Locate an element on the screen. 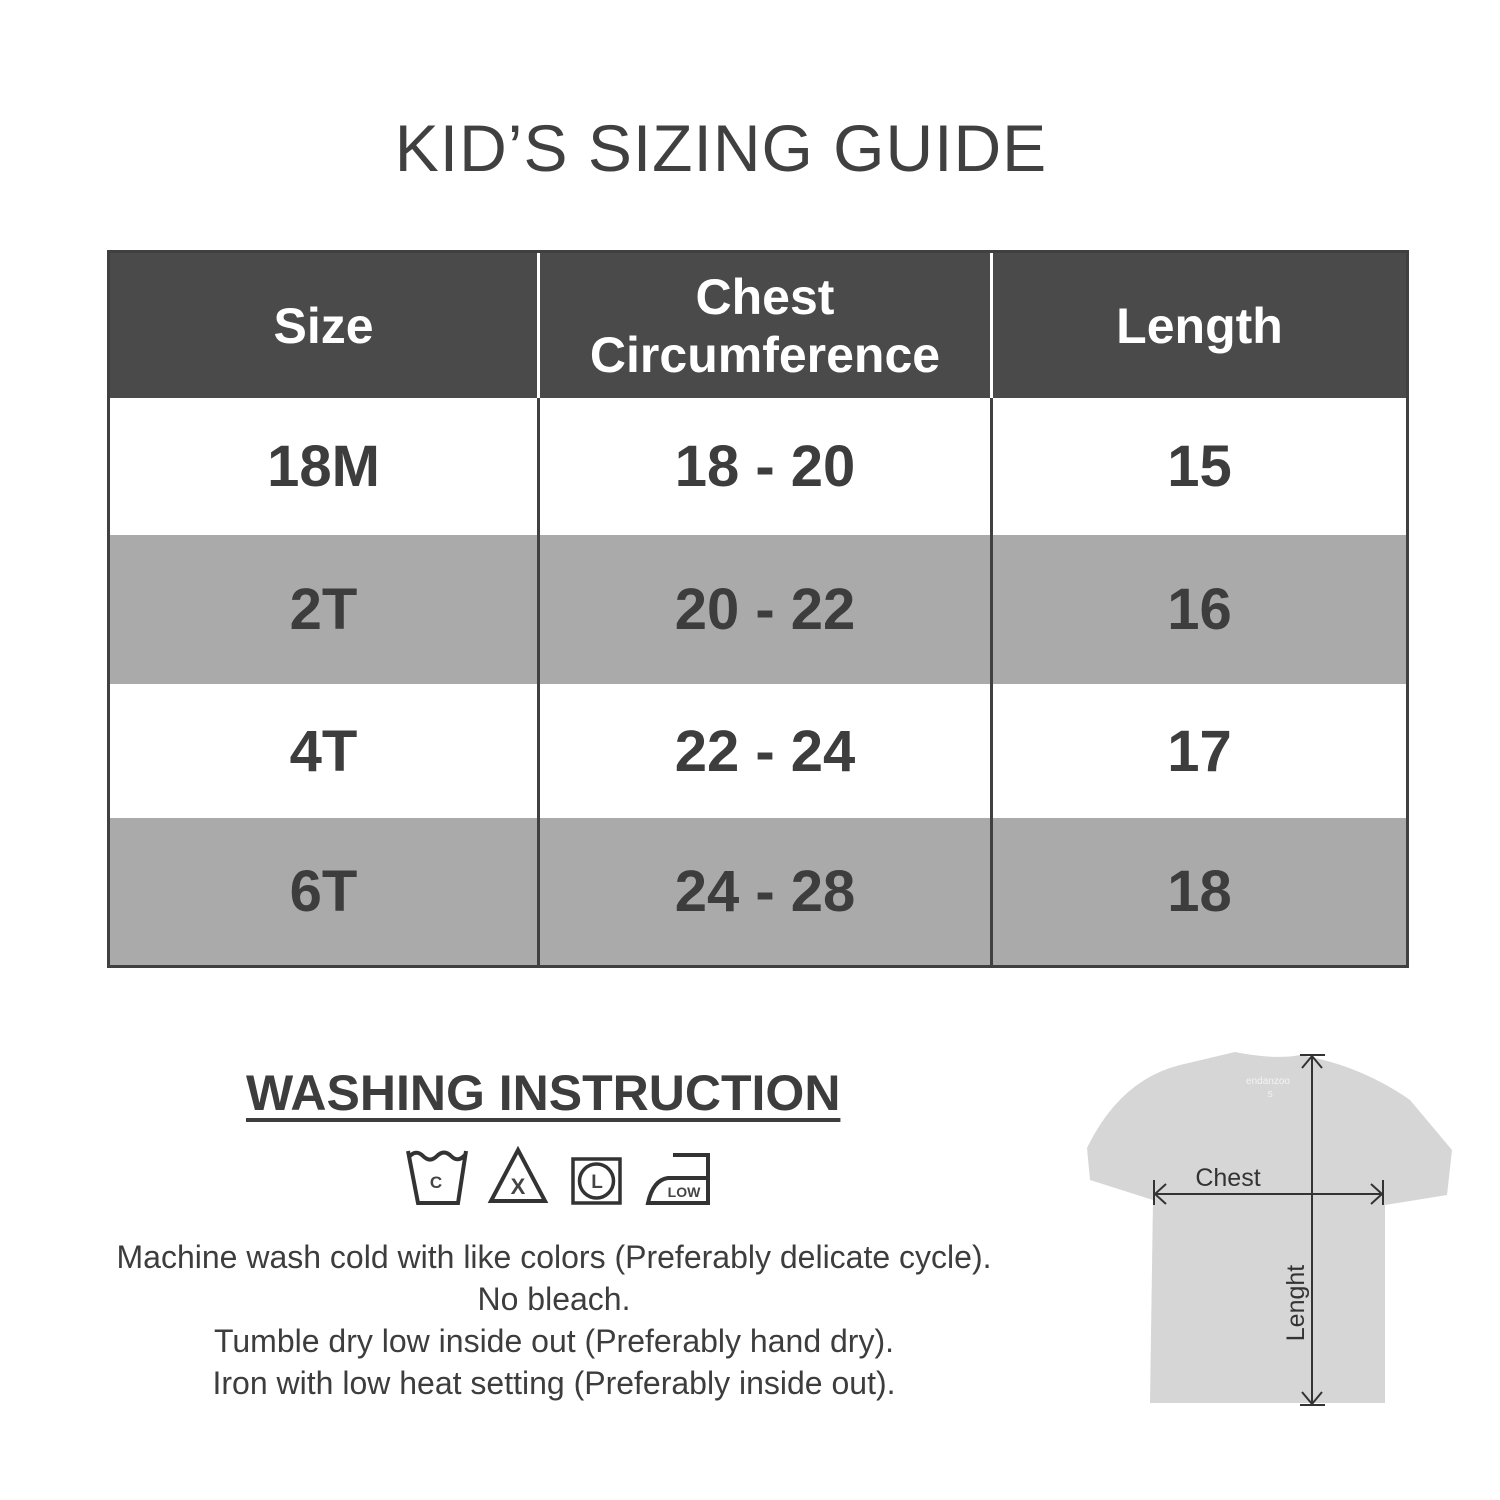 This screenshot has height=1500, width=1500. table-header: Size Chest Circumference Length is located at coordinates (758, 325).